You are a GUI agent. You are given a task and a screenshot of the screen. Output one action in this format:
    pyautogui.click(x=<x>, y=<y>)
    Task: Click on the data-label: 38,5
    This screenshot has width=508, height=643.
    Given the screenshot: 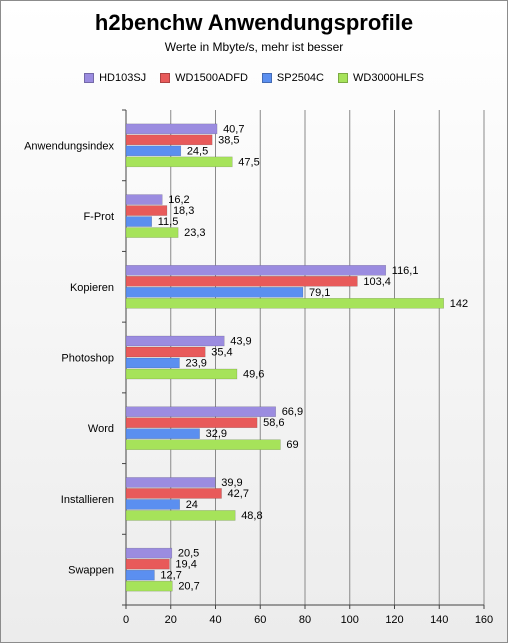 What is the action you would take?
    pyautogui.click(x=228, y=140)
    